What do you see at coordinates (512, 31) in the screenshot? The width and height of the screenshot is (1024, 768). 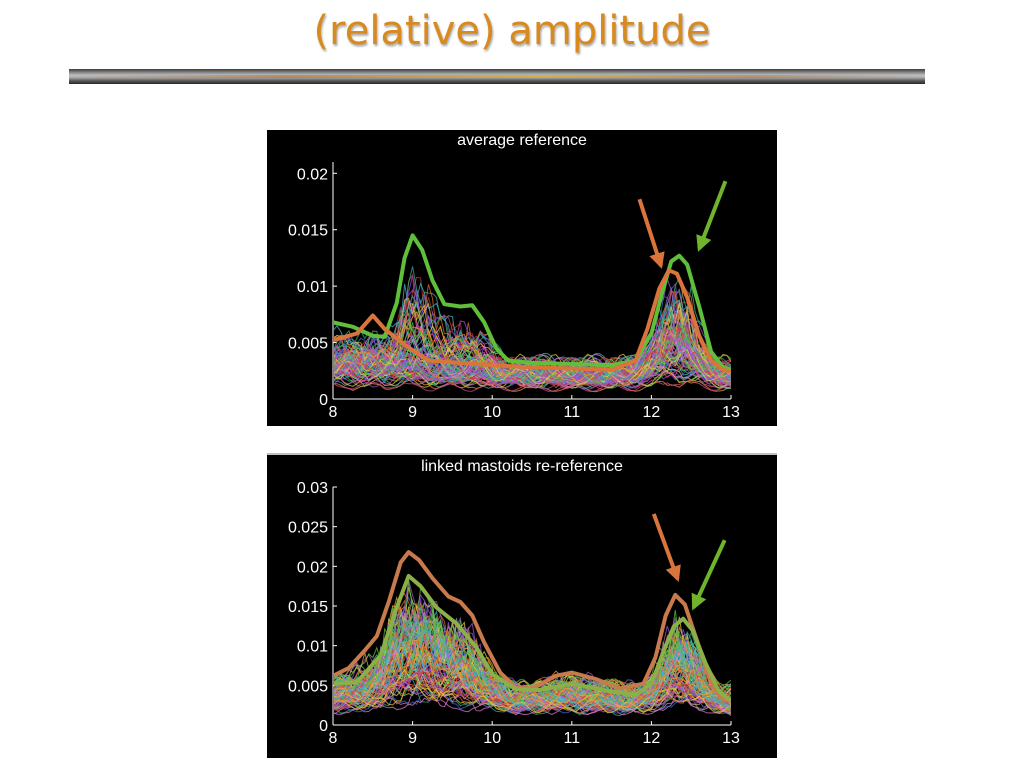 I see `slide-title: (relative) amplitude` at bounding box center [512, 31].